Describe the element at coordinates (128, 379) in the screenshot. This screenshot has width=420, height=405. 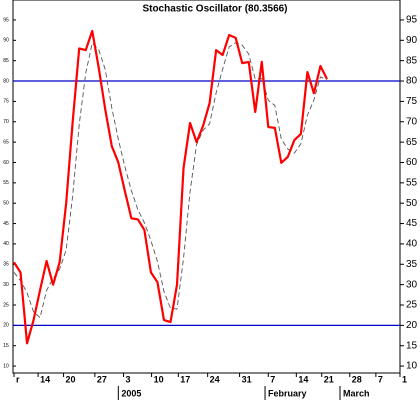
I see `x-tick-label: 3` at that location.